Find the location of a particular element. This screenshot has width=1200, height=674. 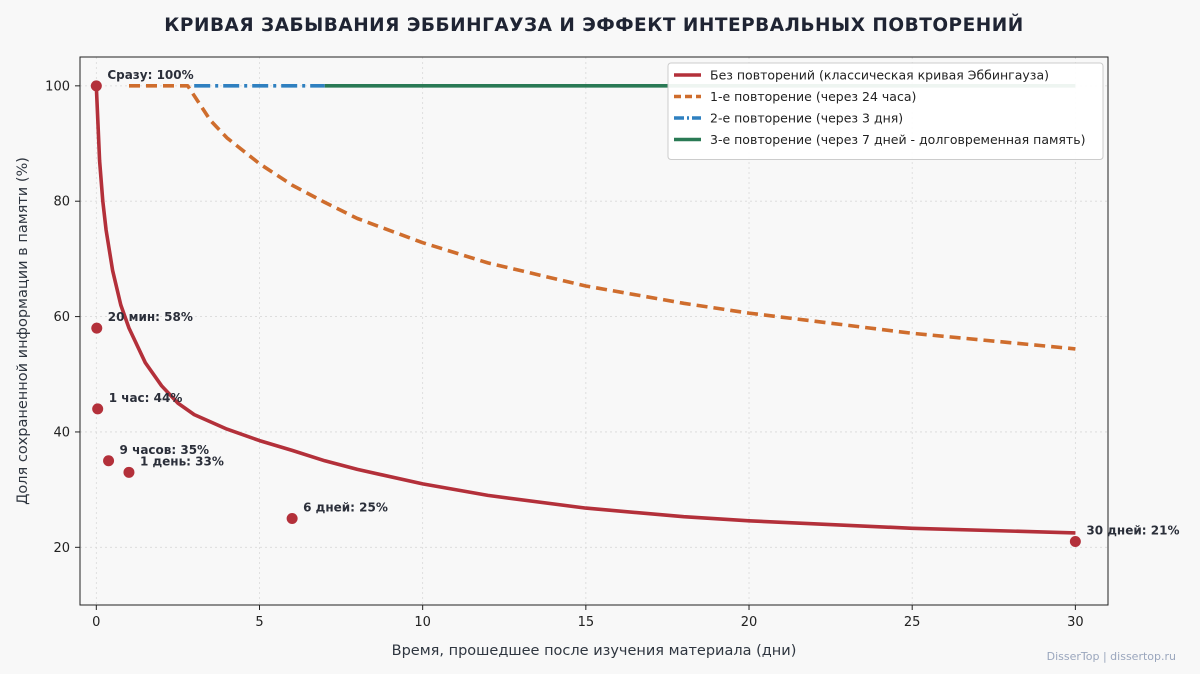

y-tick-label: 20 is located at coordinates (61, 548).